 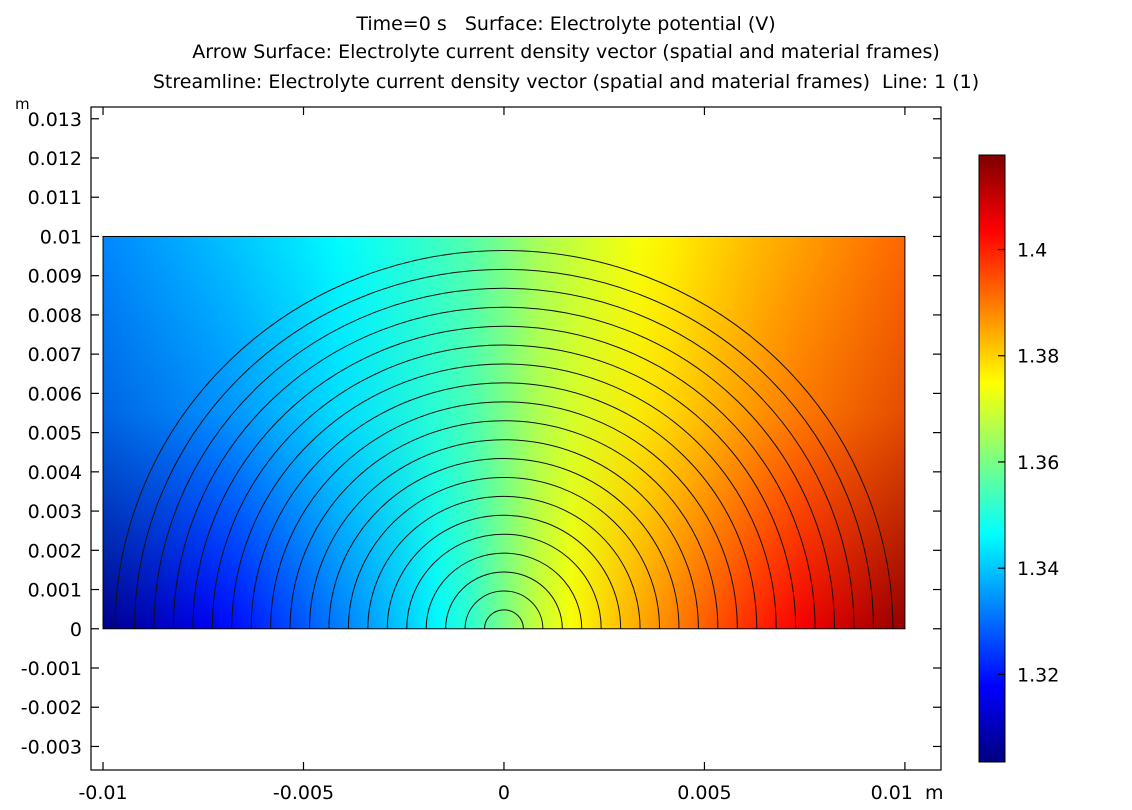 What do you see at coordinates (55, 434) in the screenshot?
I see `y-tick-label: 0.005` at bounding box center [55, 434].